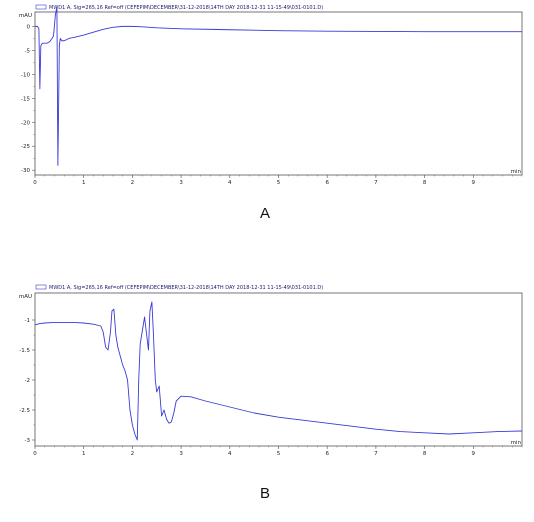 Image resolution: width=534 pixels, height=522 pixels. I want to click on y-tick-label: -30, so click(25, 171).